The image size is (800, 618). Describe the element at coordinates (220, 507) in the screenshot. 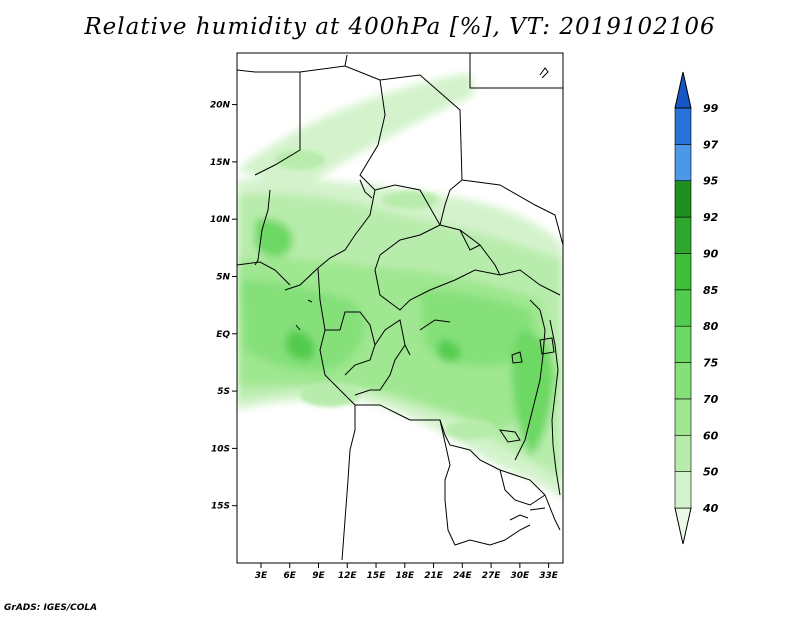

I see `lat-label: 15S` at that location.